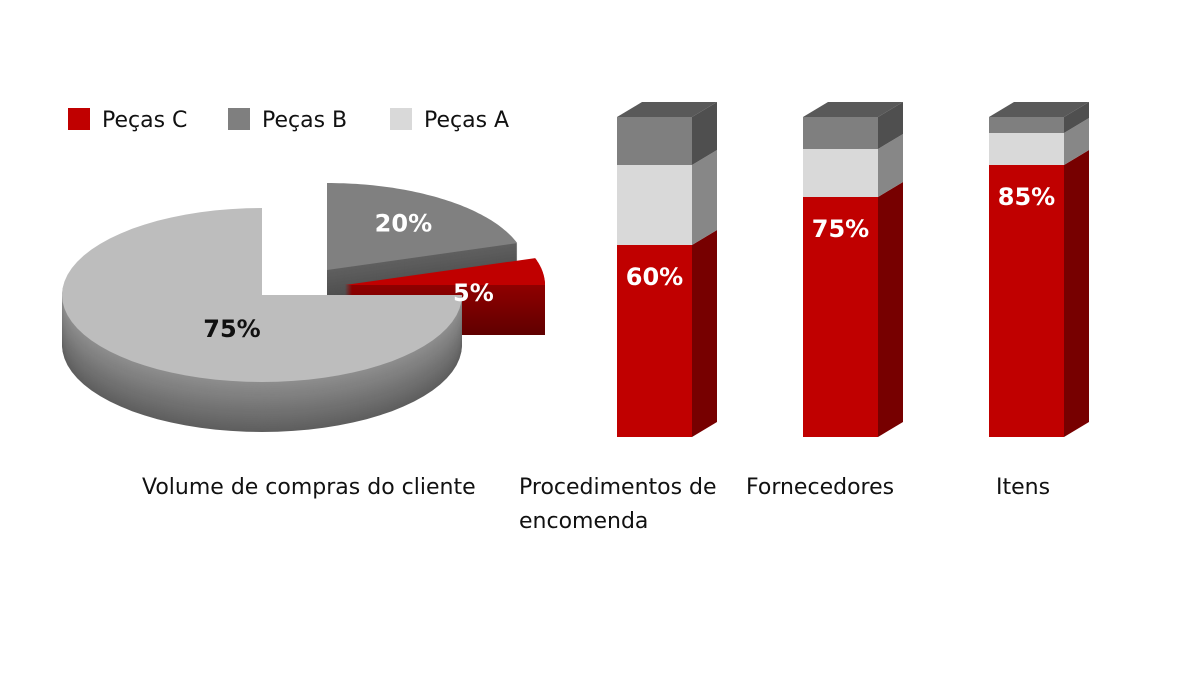 This screenshot has height=675, width=1200. Describe the element at coordinates (618, 504) in the screenshot. I see `x-tick-label: Procedimentos de encomenda` at that location.